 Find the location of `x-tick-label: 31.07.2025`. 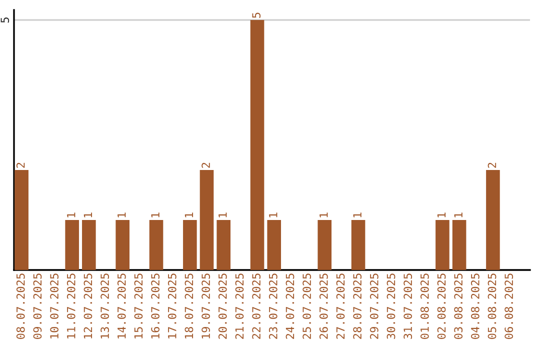

x-tick-label: 31.07.2025 is located at coordinates (408, 306).